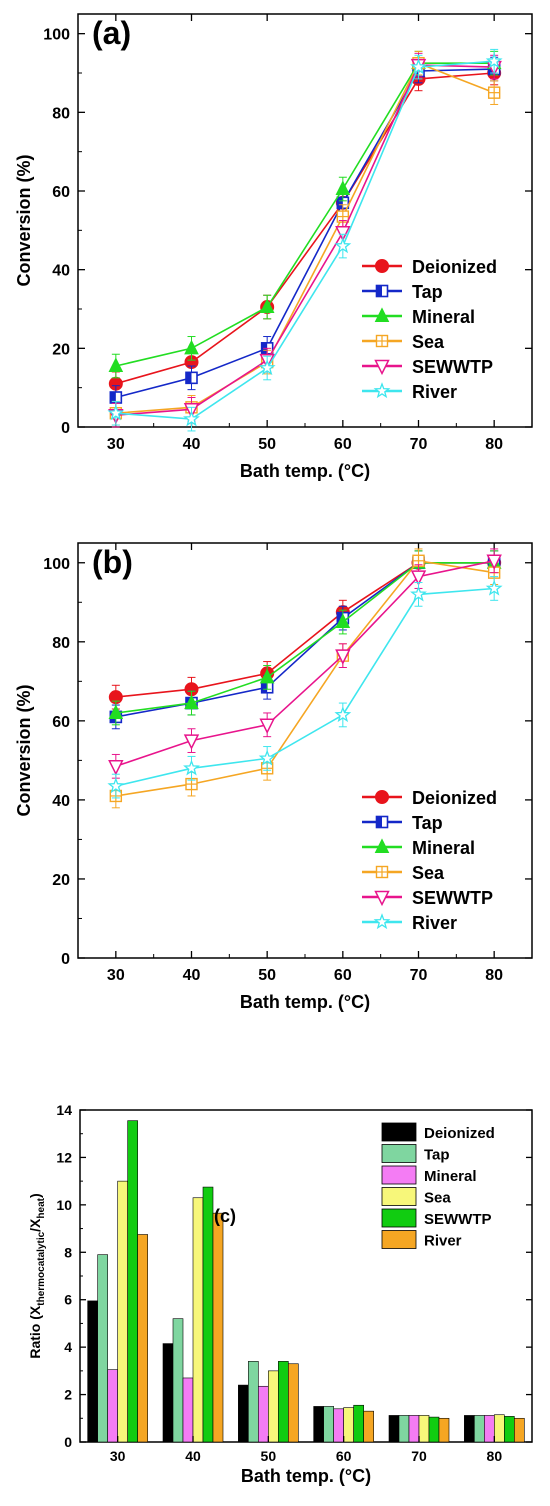 This screenshot has height=1506, width=550. Describe the element at coordinates (56, 564) in the screenshot. I see `y-tick-label: 100` at that location.